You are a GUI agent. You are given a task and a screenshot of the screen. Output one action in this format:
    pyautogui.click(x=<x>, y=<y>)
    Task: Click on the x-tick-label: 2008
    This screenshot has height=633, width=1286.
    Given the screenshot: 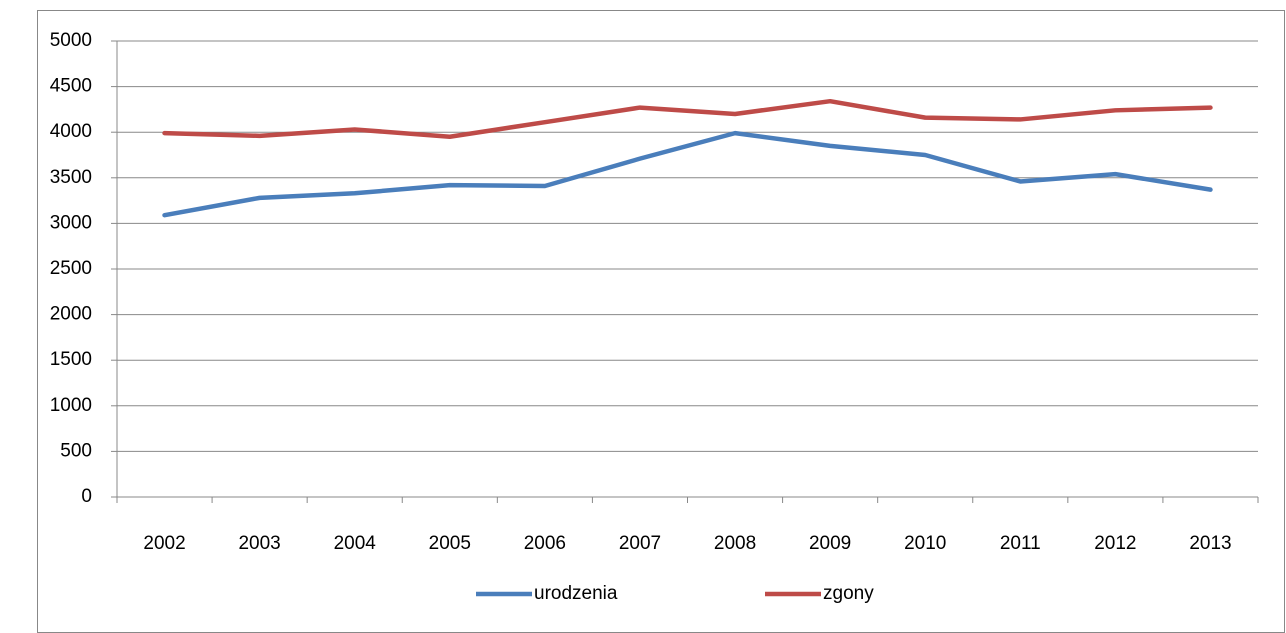 What is the action you would take?
    pyautogui.click(x=735, y=543)
    